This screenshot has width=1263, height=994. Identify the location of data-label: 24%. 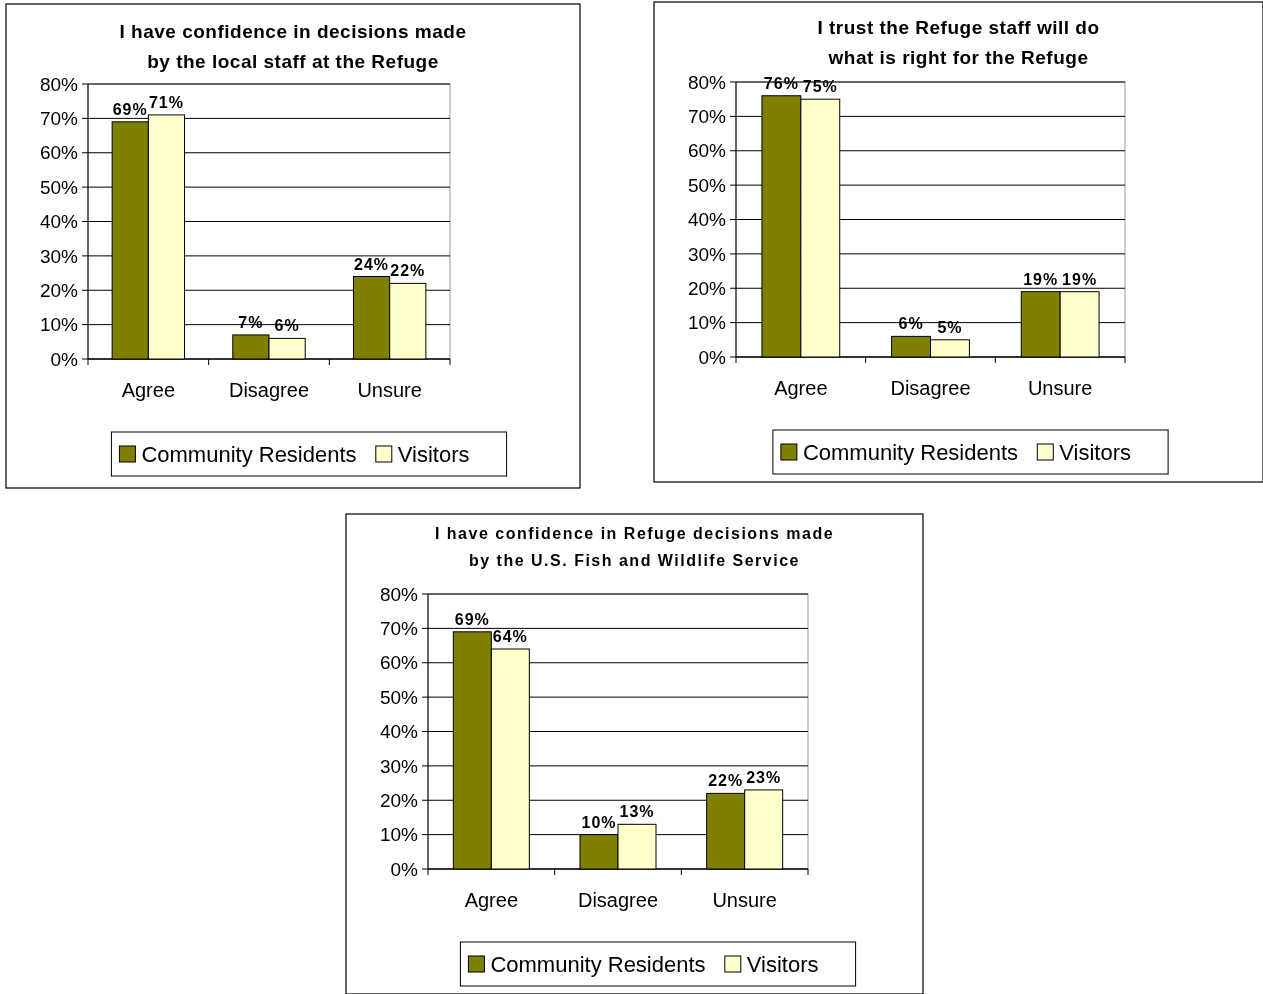
(372, 264).